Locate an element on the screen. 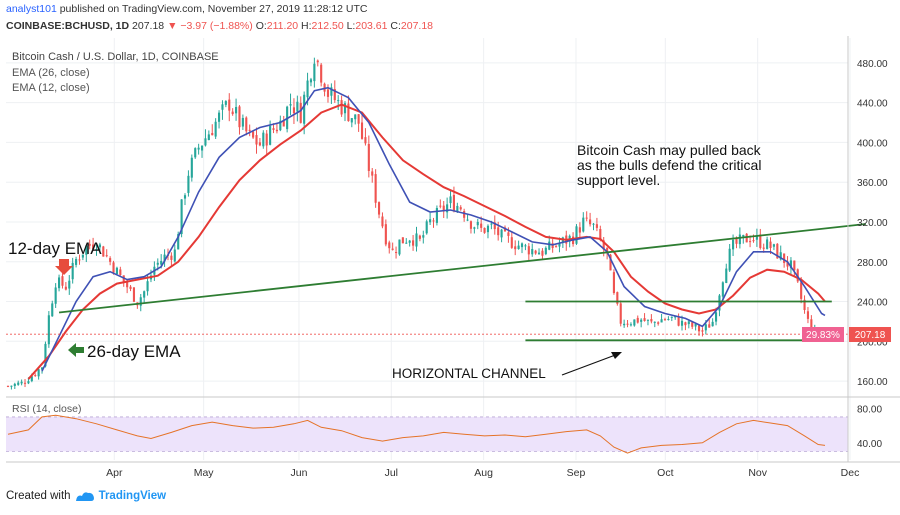 This screenshot has height=515, width=900. price-tick-label: 480.00 is located at coordinates (872, 64).